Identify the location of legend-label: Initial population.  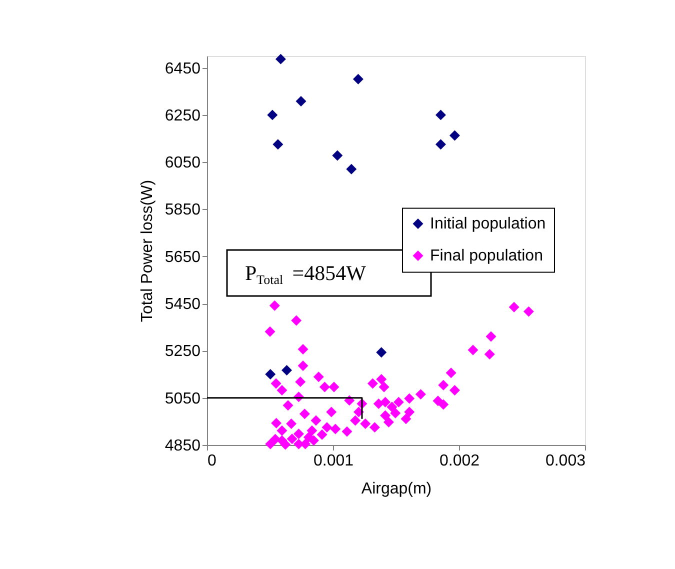
(488, 224).